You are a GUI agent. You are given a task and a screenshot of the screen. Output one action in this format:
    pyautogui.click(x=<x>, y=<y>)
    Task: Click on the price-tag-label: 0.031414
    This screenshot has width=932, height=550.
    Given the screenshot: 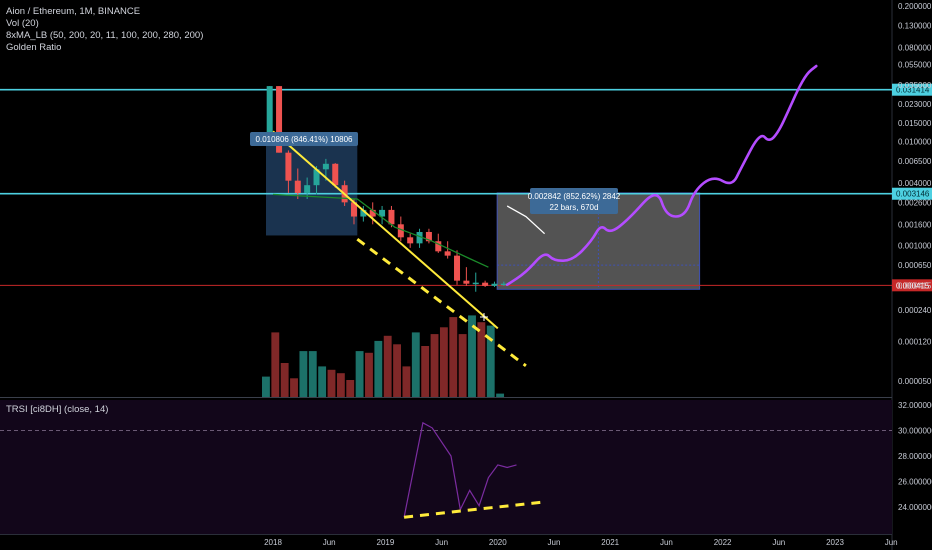 What is the action you would take?
    pyautogui.click(x=913, y=90)
    